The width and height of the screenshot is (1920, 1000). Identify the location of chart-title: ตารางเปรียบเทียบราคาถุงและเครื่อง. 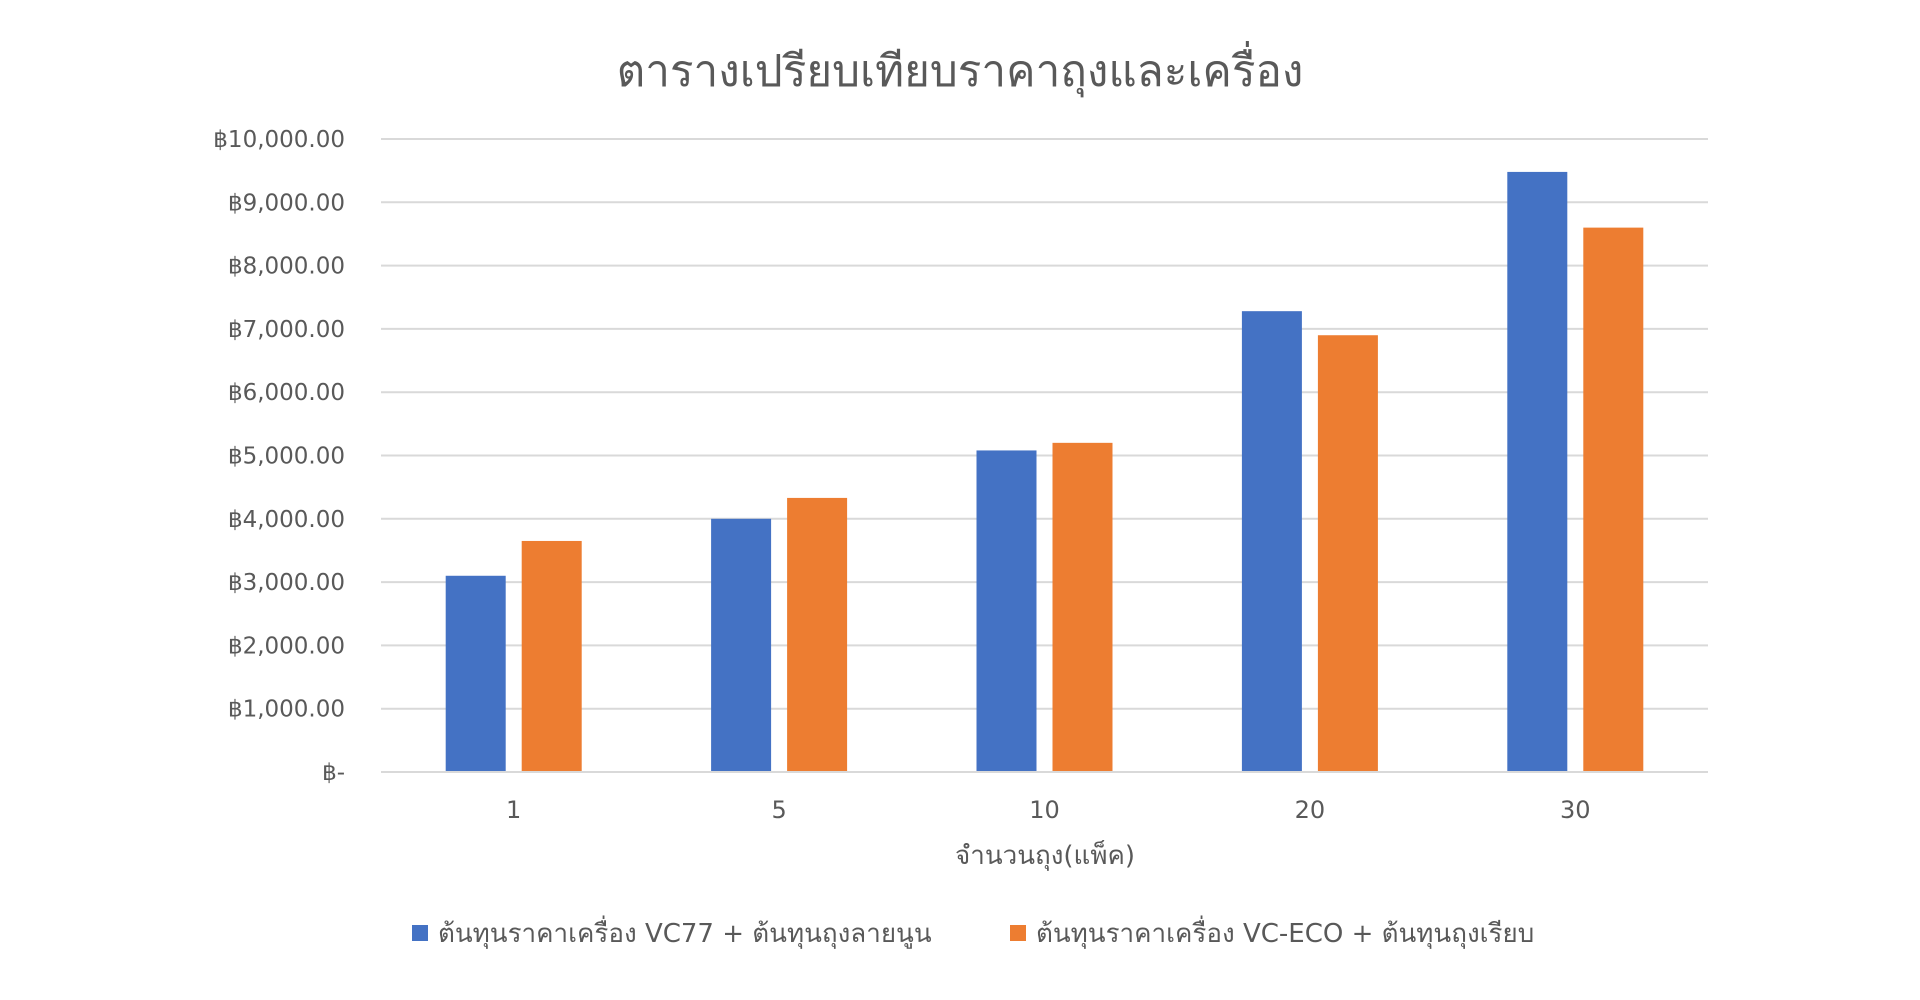
(960, 69).